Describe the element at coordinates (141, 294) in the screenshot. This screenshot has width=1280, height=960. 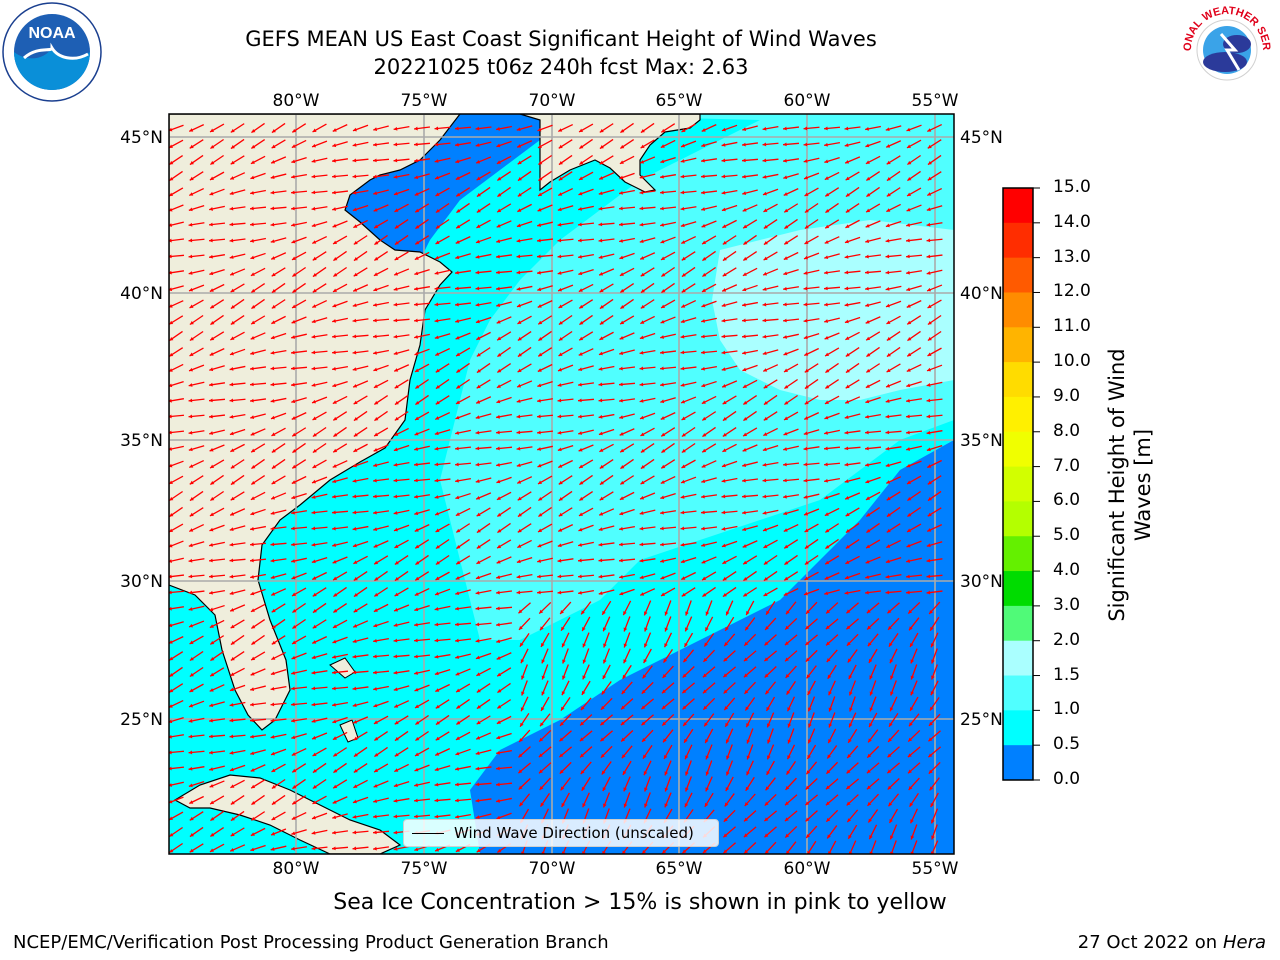
I see `lat-label-left: 40°N` at that location.